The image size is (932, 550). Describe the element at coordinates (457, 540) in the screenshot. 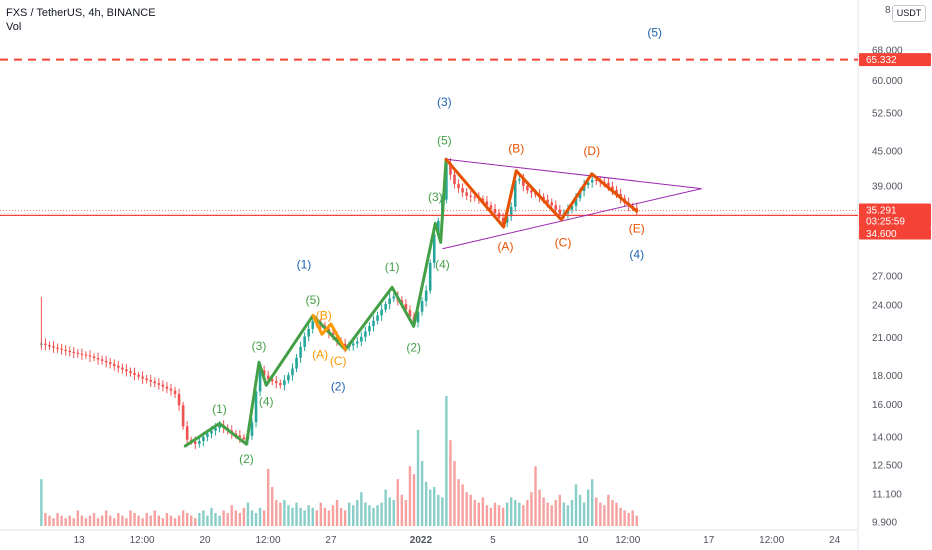

I see `time-axis: 13 12:00 20 12:00 27 2022 5 10 12:00 17 12:00 24` at that location.